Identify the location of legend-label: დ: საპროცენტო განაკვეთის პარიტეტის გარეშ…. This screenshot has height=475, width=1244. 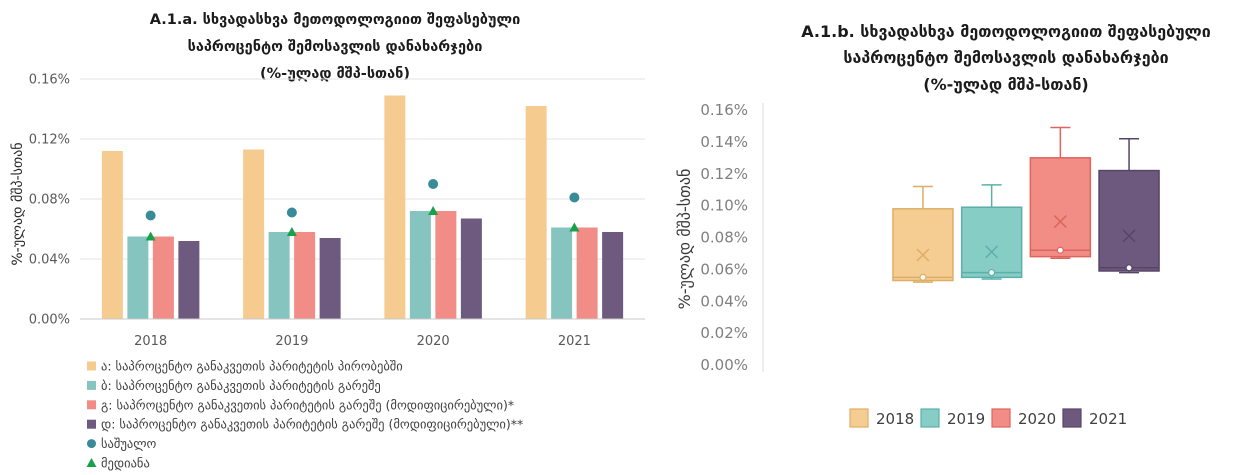
(312, 424).